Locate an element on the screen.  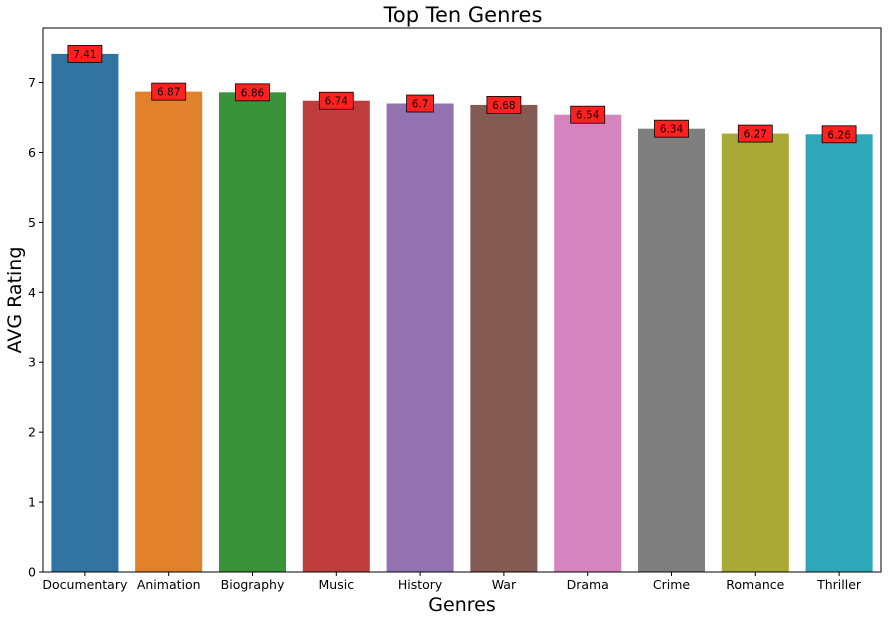
x-tick-label: Documentary is located at coordinates (85, 584).